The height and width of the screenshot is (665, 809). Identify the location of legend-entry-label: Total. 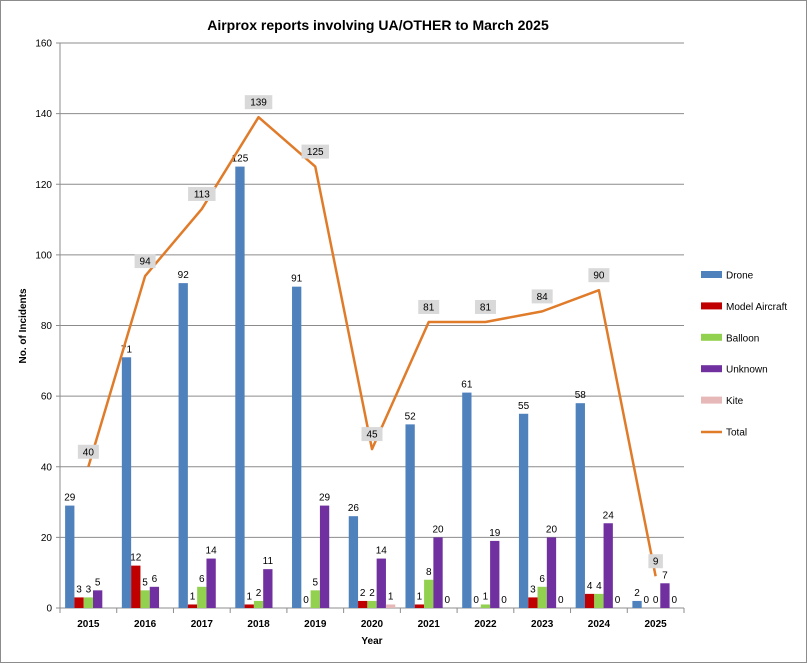
(736, 433).